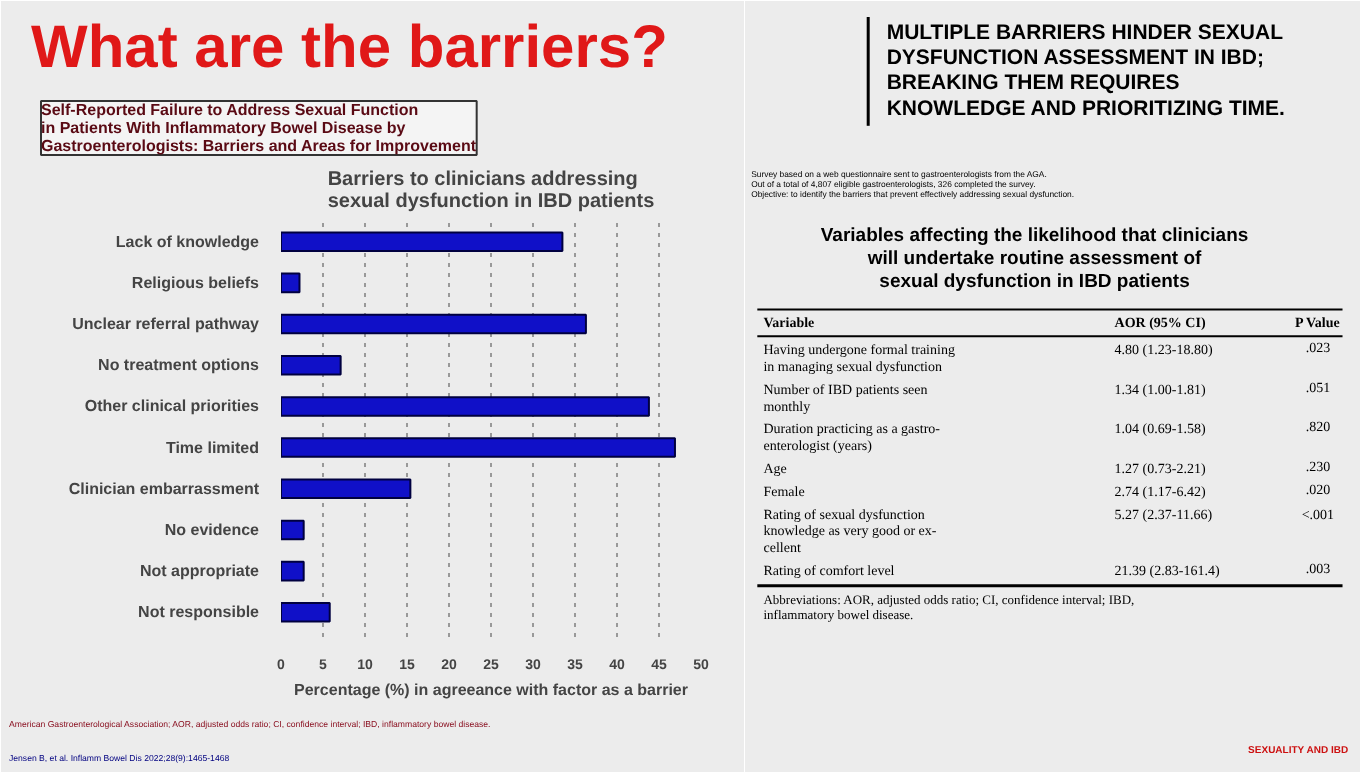 Image resolution: width=1360 pixels, height=772 pixels. What do you see at coordinates (1034, 259) in the screenshot?
I see `text: Variables affecting the likelihood that clinicians will undertake routine assessment of sexual dysfunction in IBD patients` at bounding box center [1034, 259].